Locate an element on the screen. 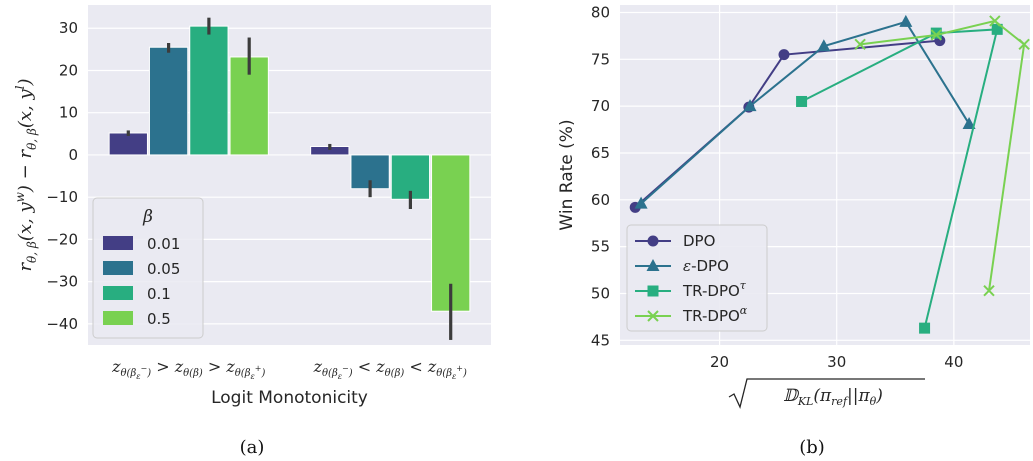 The width and height of the screenshot is (1033, 461). legend-label-part: -DPO is located at coordinates (710, 266).